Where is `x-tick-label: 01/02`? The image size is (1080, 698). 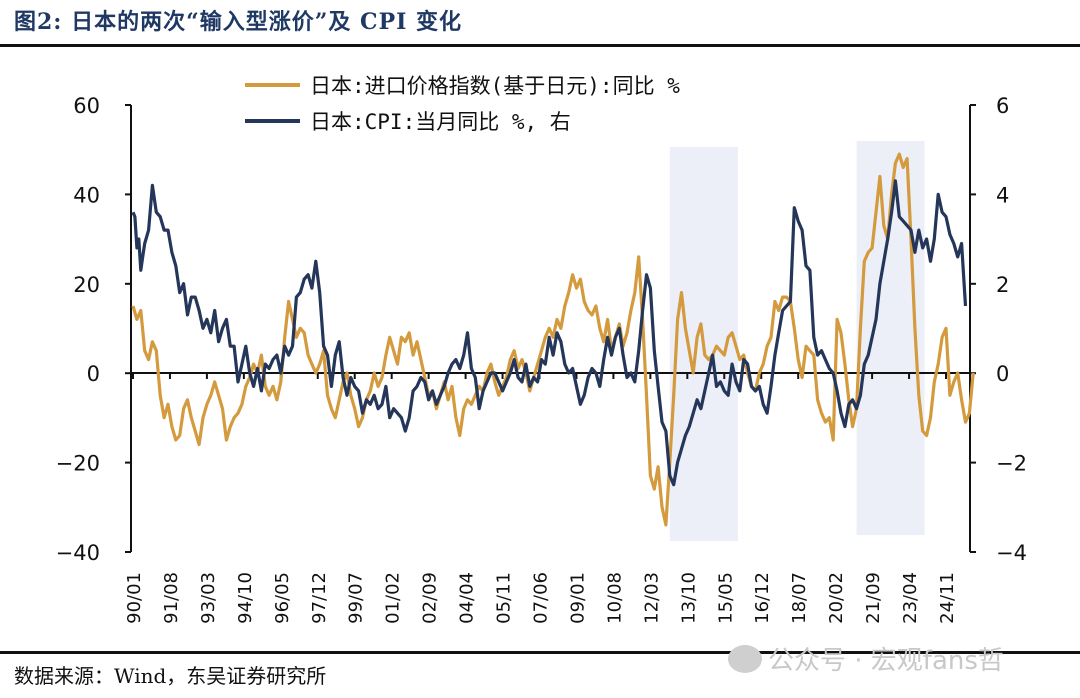
x-tick-label: 01/02 is located at coordinates (393, 598).